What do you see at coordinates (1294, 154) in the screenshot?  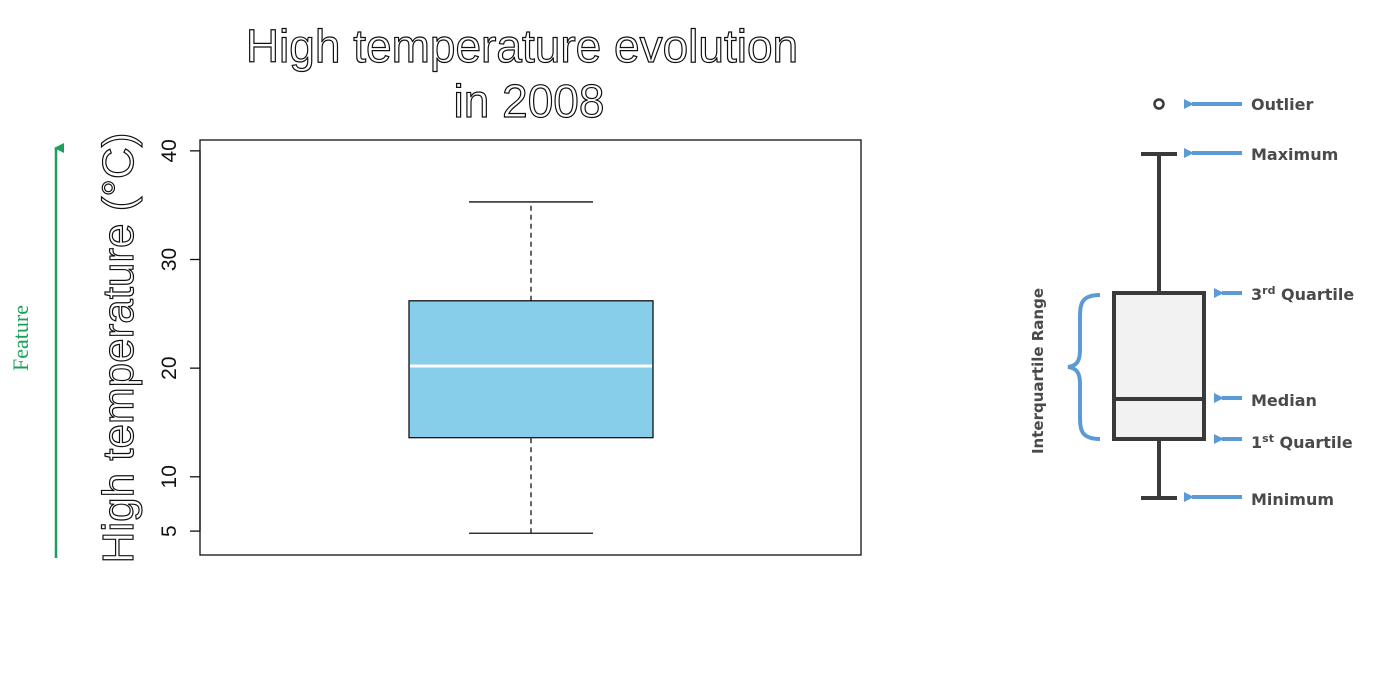 I see `maximum-label: Maximum` at bounding box center [1294, 154].